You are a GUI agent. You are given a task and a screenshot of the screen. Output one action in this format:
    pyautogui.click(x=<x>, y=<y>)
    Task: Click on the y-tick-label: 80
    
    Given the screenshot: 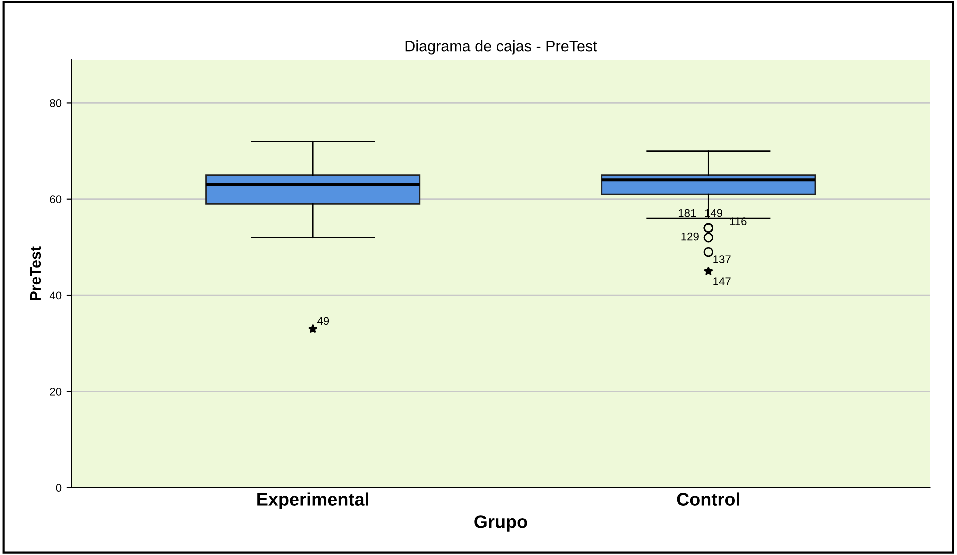 What is the action you would take?
    pyautogui.click(x=56, y=103)
    